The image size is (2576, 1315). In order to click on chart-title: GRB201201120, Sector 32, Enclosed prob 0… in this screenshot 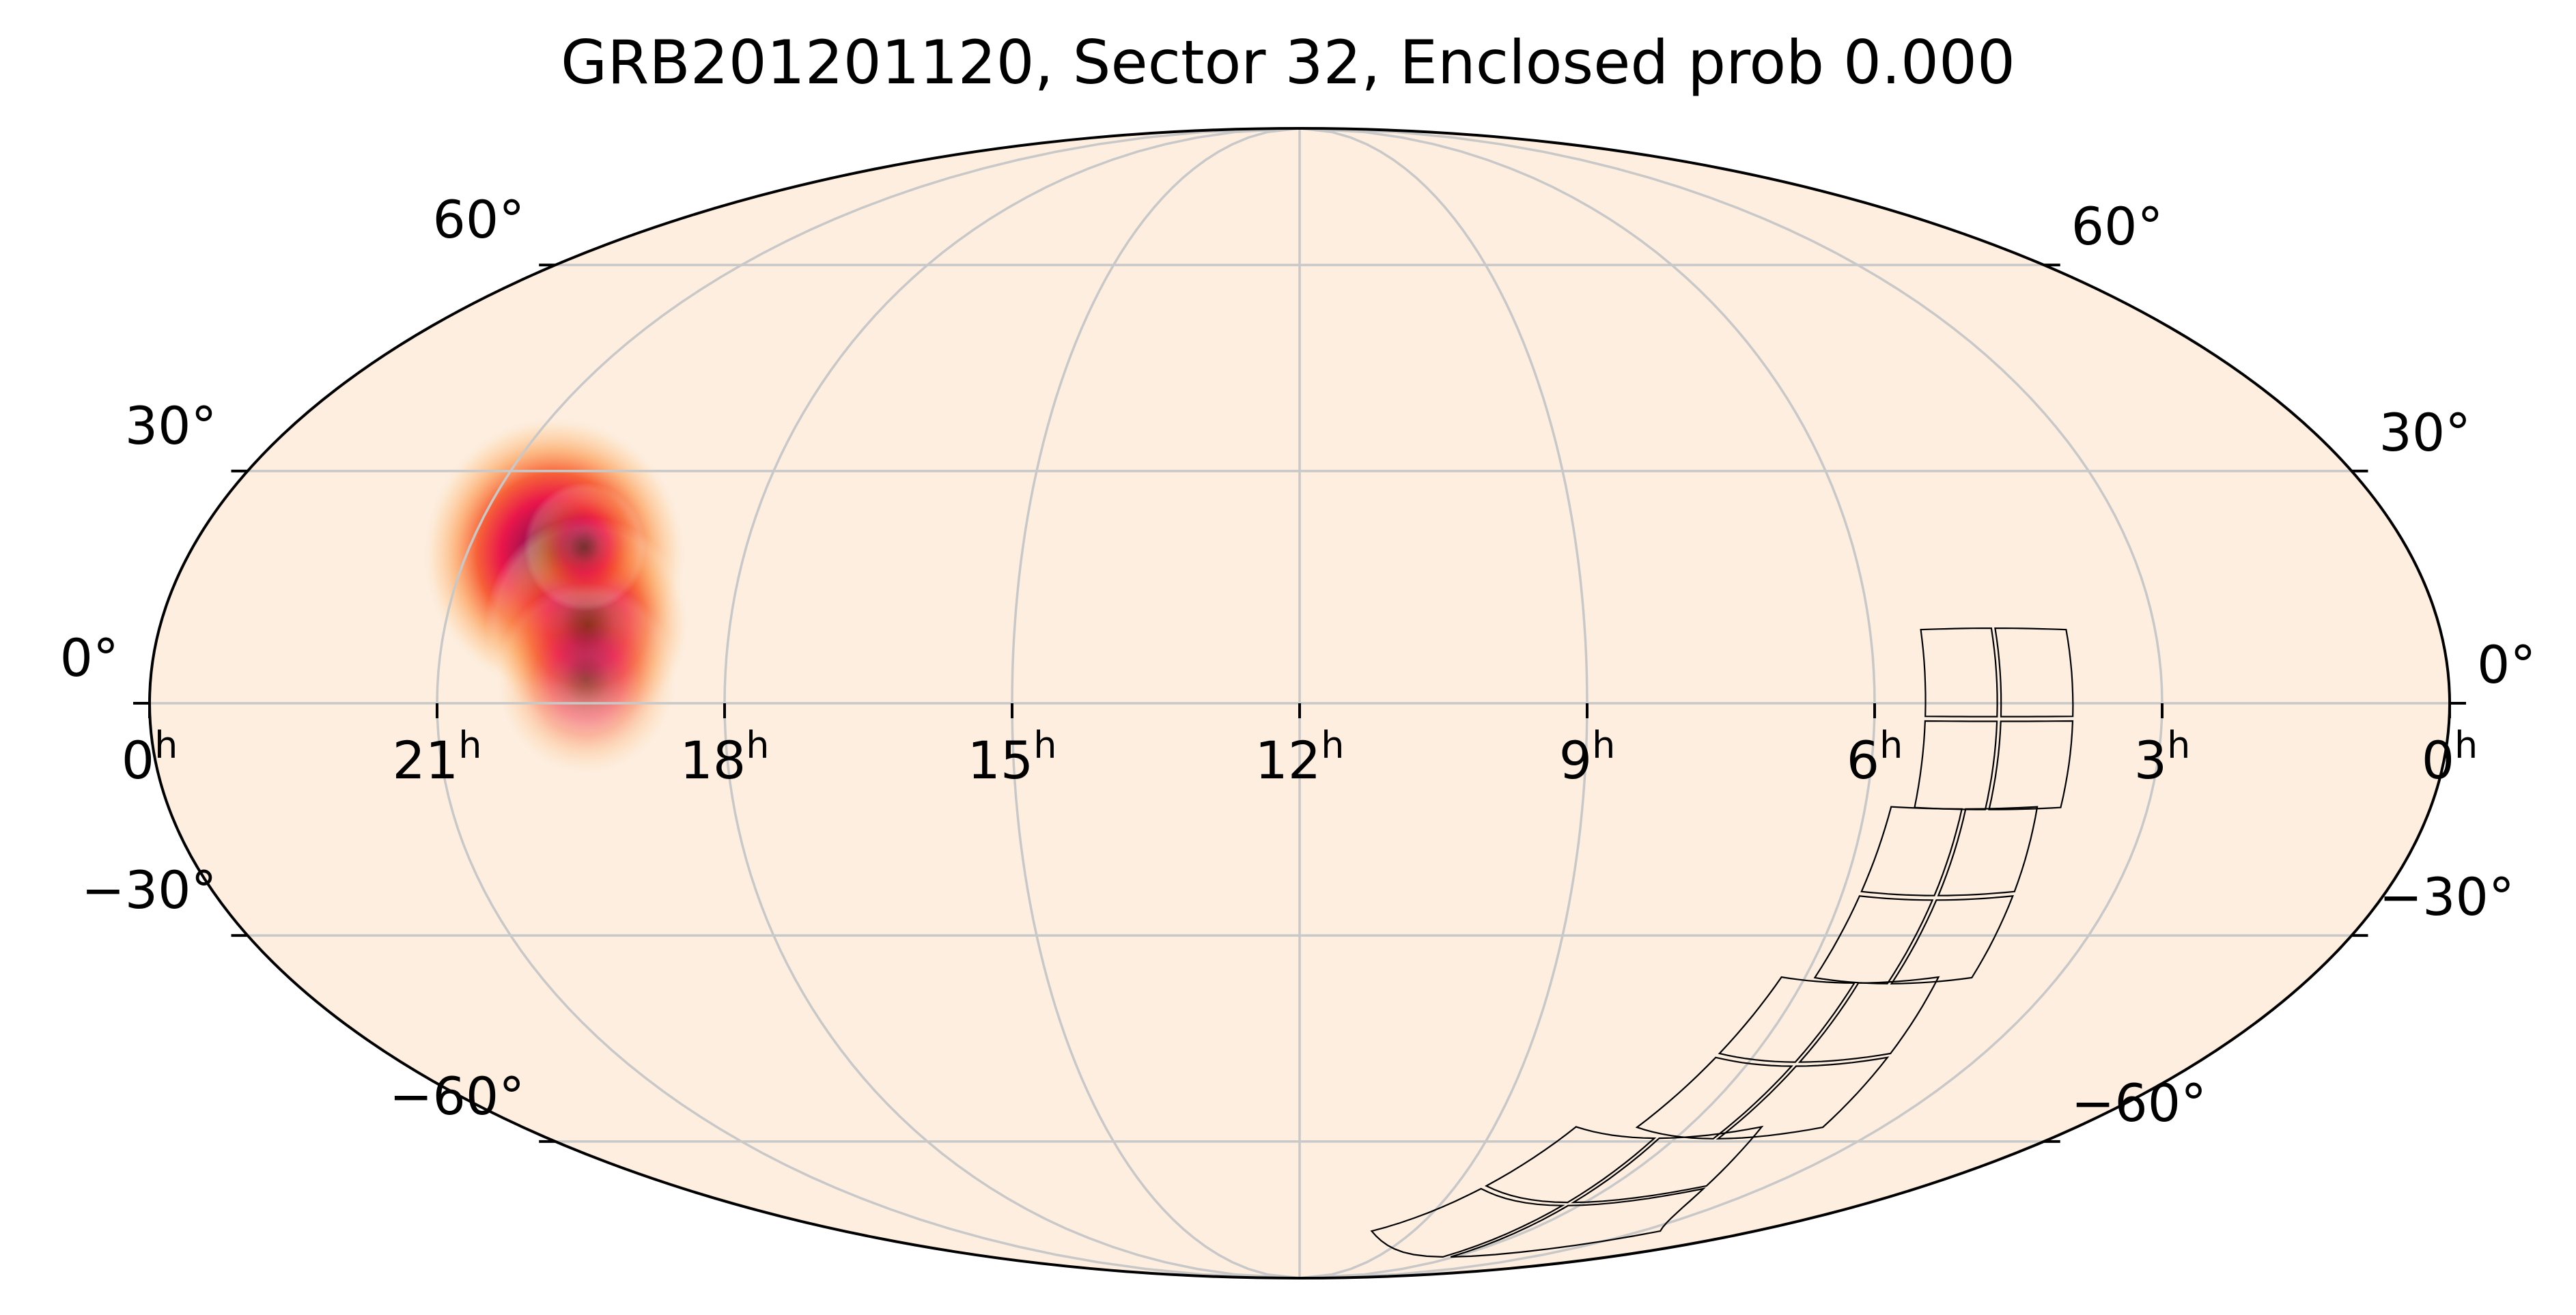, I will do `click(1288, 62)`.